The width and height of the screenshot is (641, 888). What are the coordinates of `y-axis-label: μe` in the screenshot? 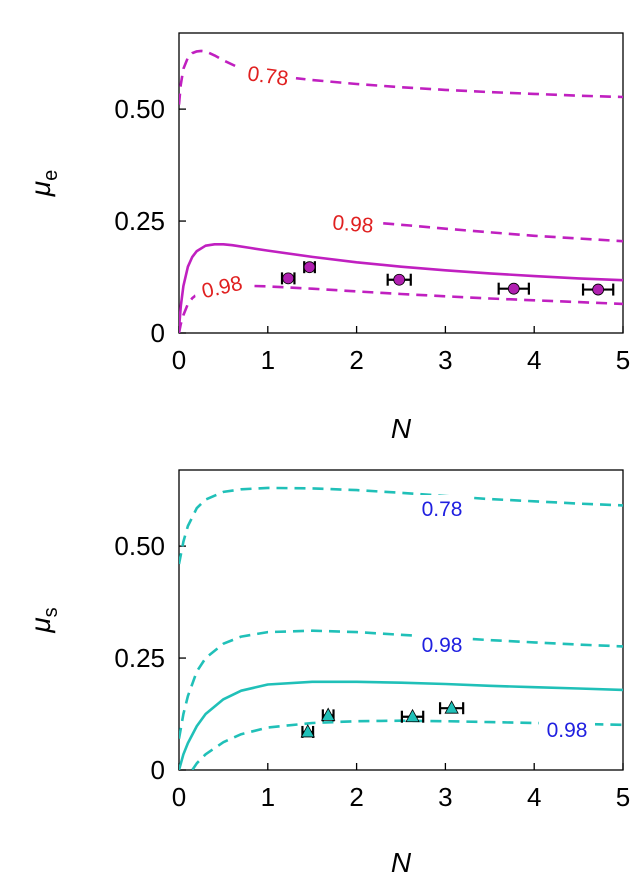 It's located at (43, 183).